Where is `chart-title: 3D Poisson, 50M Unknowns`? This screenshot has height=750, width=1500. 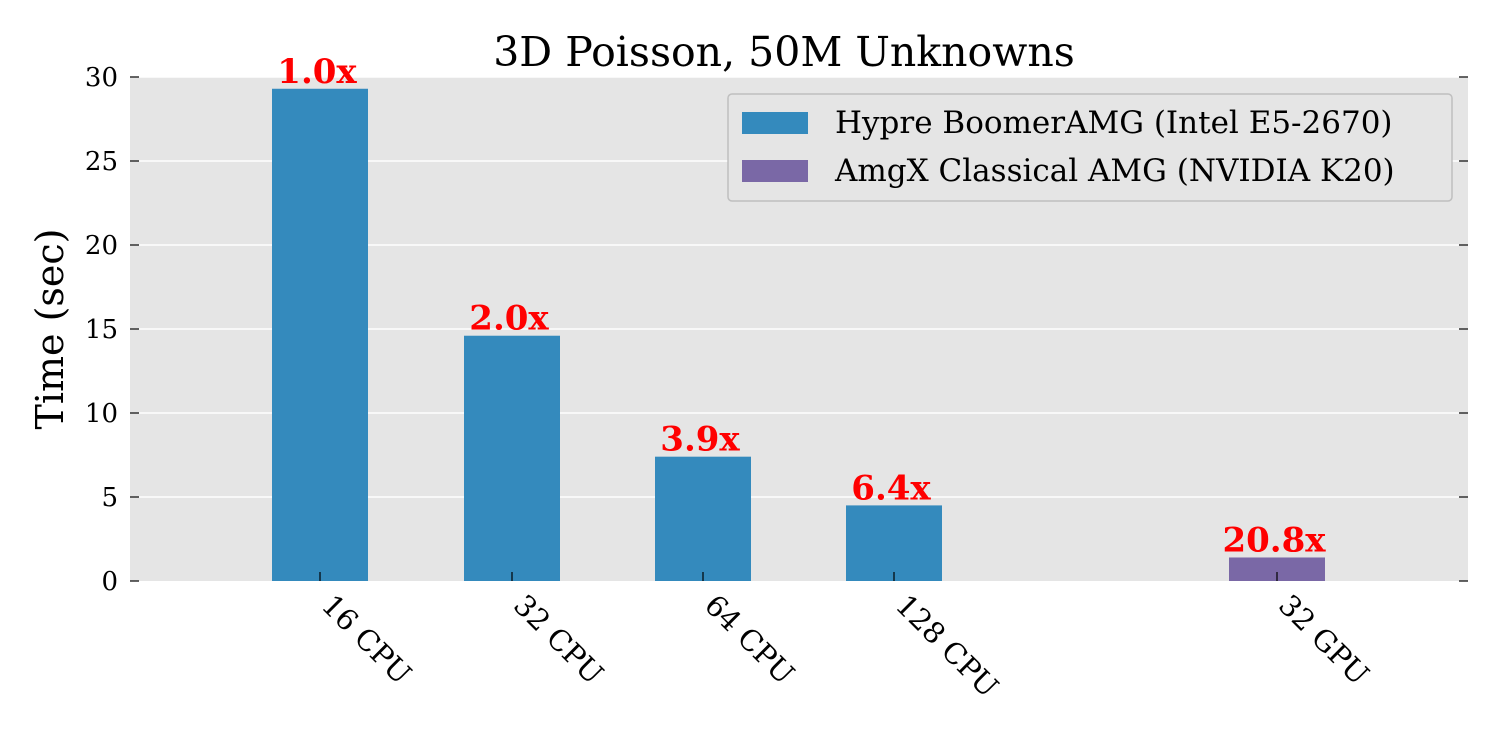 chart-title: 3D Poisson, 50M Unknowns is located at coordinates (784, 52).